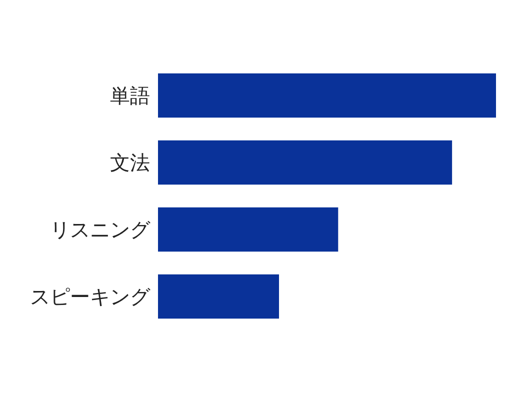 Image resolution: width=520 pixels, height=400 pixels. I want to click on y-tick-label: 単語, so click(130, 96).